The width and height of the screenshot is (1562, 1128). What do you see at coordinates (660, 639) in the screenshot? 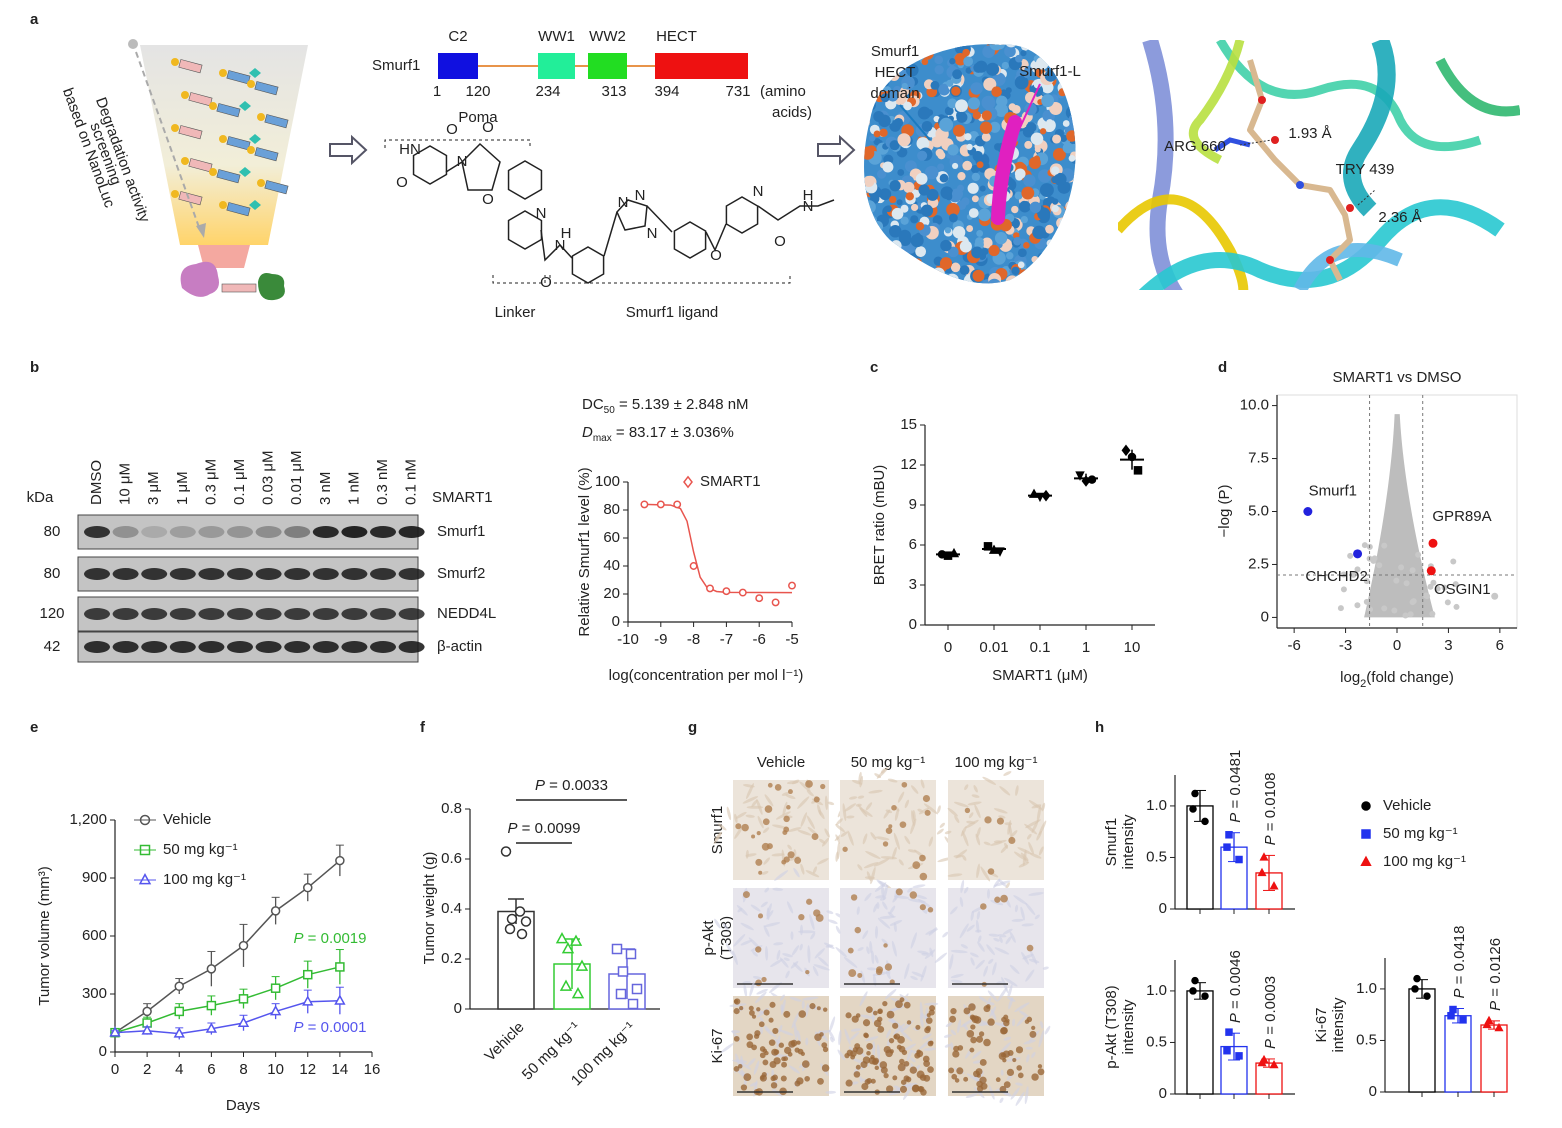
I see `x-tick-label: -9` at bounding box center [660, 639].